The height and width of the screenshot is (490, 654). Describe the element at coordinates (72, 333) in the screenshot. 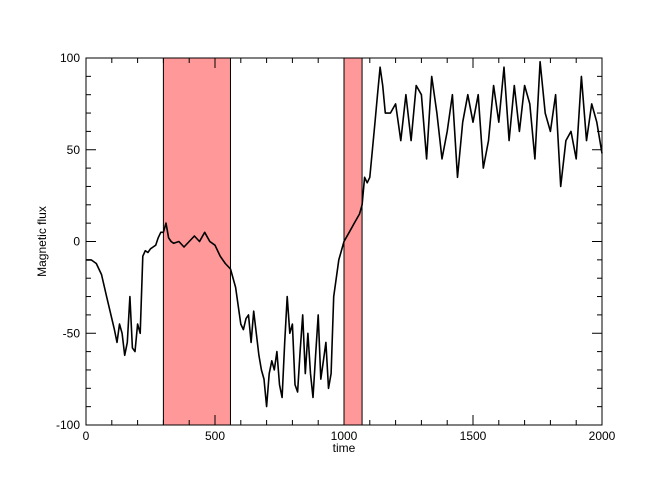

I see `y-tick-label: -50` at that location.